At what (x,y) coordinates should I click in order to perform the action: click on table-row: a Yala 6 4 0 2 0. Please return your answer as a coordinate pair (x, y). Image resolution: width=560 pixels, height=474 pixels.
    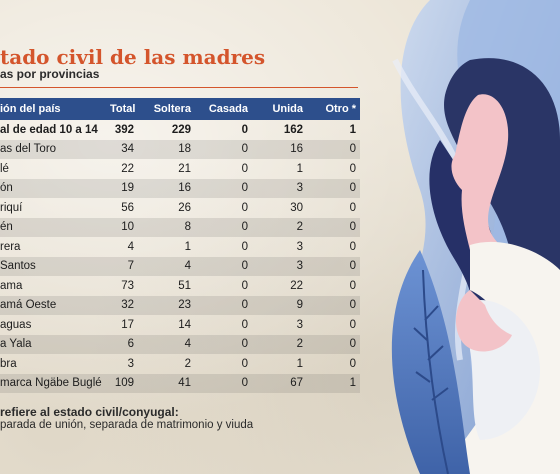
    Looking at the image, I should click on (180, 344).